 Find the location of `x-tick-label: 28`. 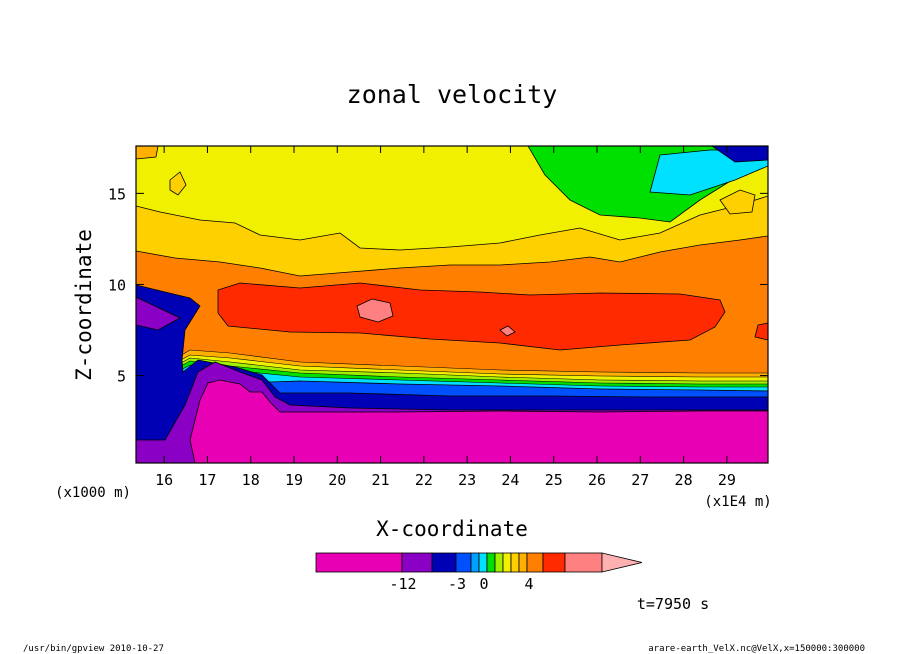

x-tick-label: 28 is located at coordinates (684, 480).